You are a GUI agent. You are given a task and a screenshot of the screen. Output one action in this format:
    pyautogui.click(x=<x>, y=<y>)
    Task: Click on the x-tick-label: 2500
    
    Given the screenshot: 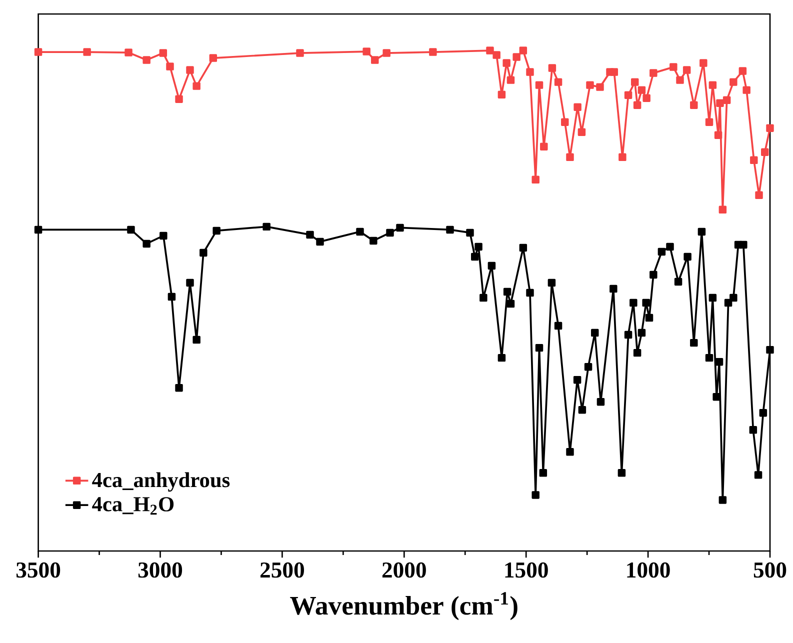 What is the action you would take?
    pyautogui.click(x=282, y=570)
    